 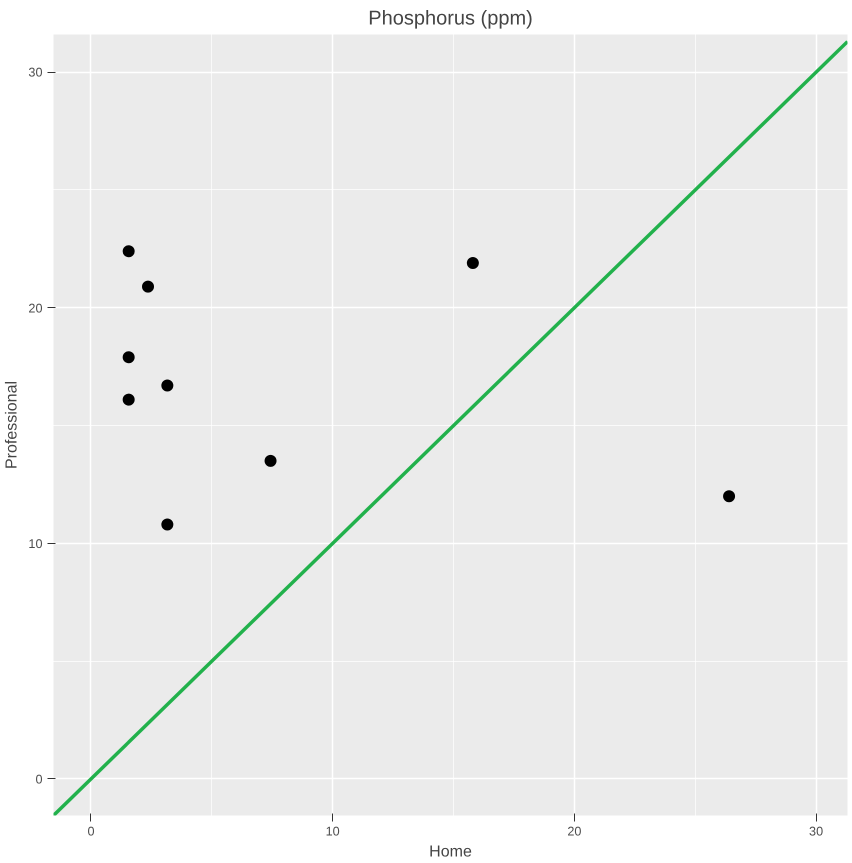 I want to click on y-axis-title: Professional, so click(x=11, y=425).